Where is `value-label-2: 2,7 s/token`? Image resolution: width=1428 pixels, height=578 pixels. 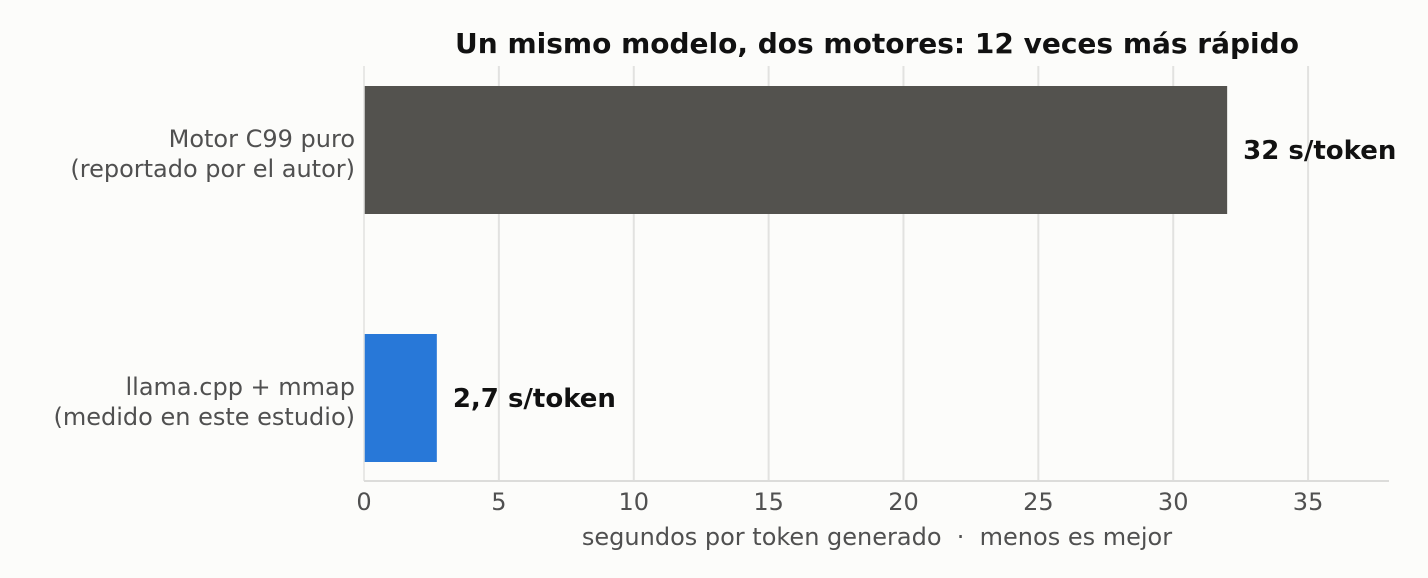
value-label-2: 2,7 s/token is located at coordinates (534, 399).